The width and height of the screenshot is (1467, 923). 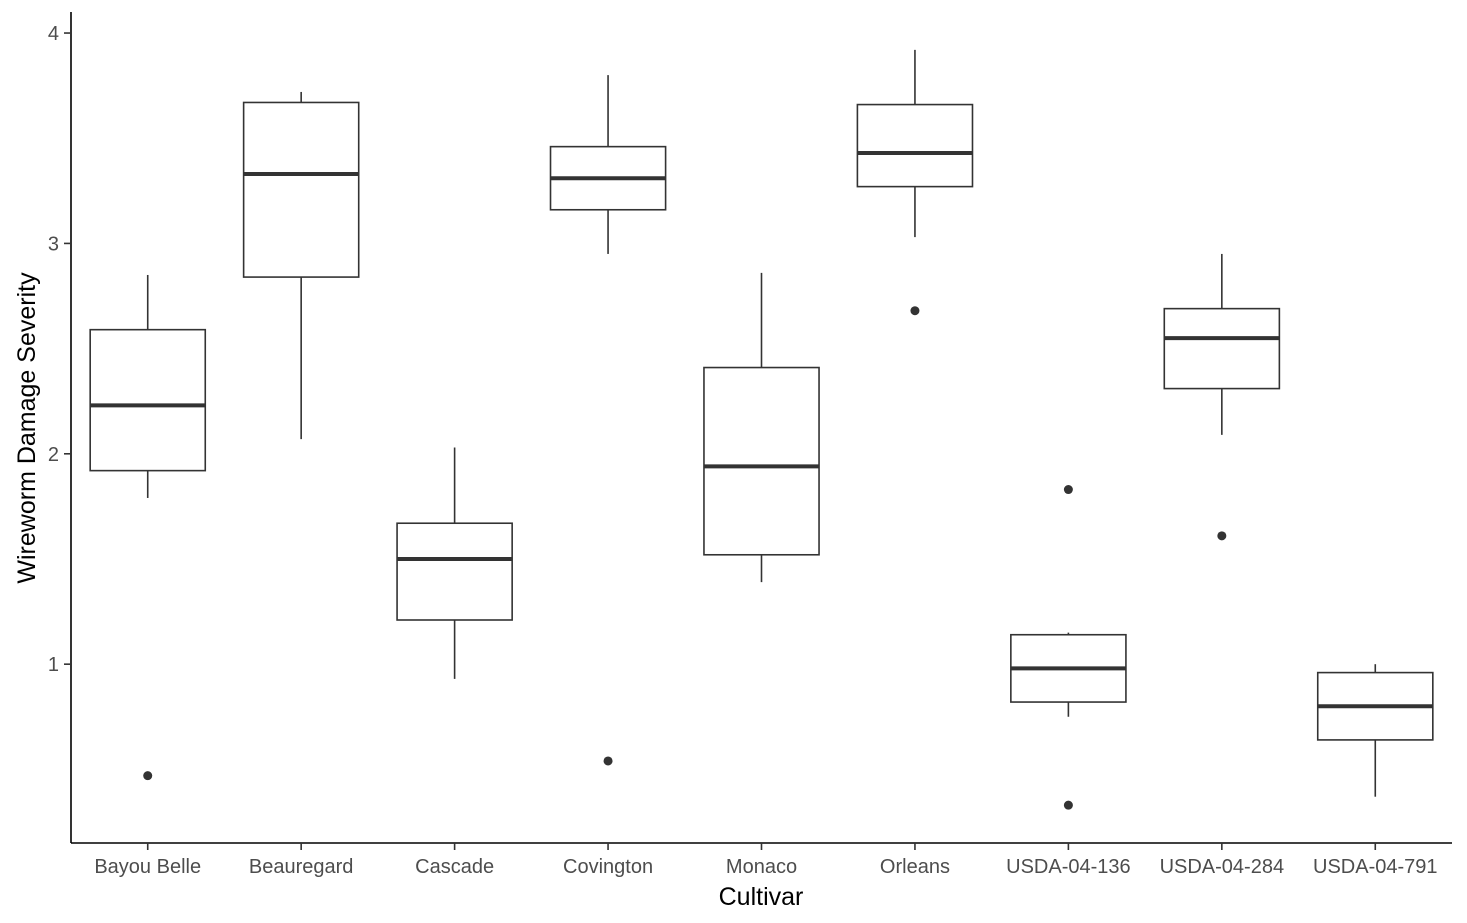 I want to click on x-tick-label: Bayou Belle, so click(x=147, y=867).